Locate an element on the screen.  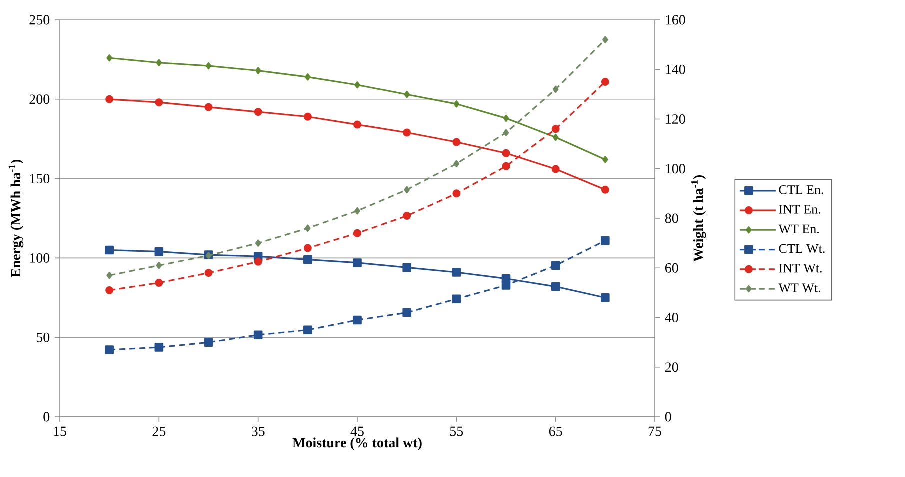
y-tick-label: 0 is located at coordinates (47, 417).